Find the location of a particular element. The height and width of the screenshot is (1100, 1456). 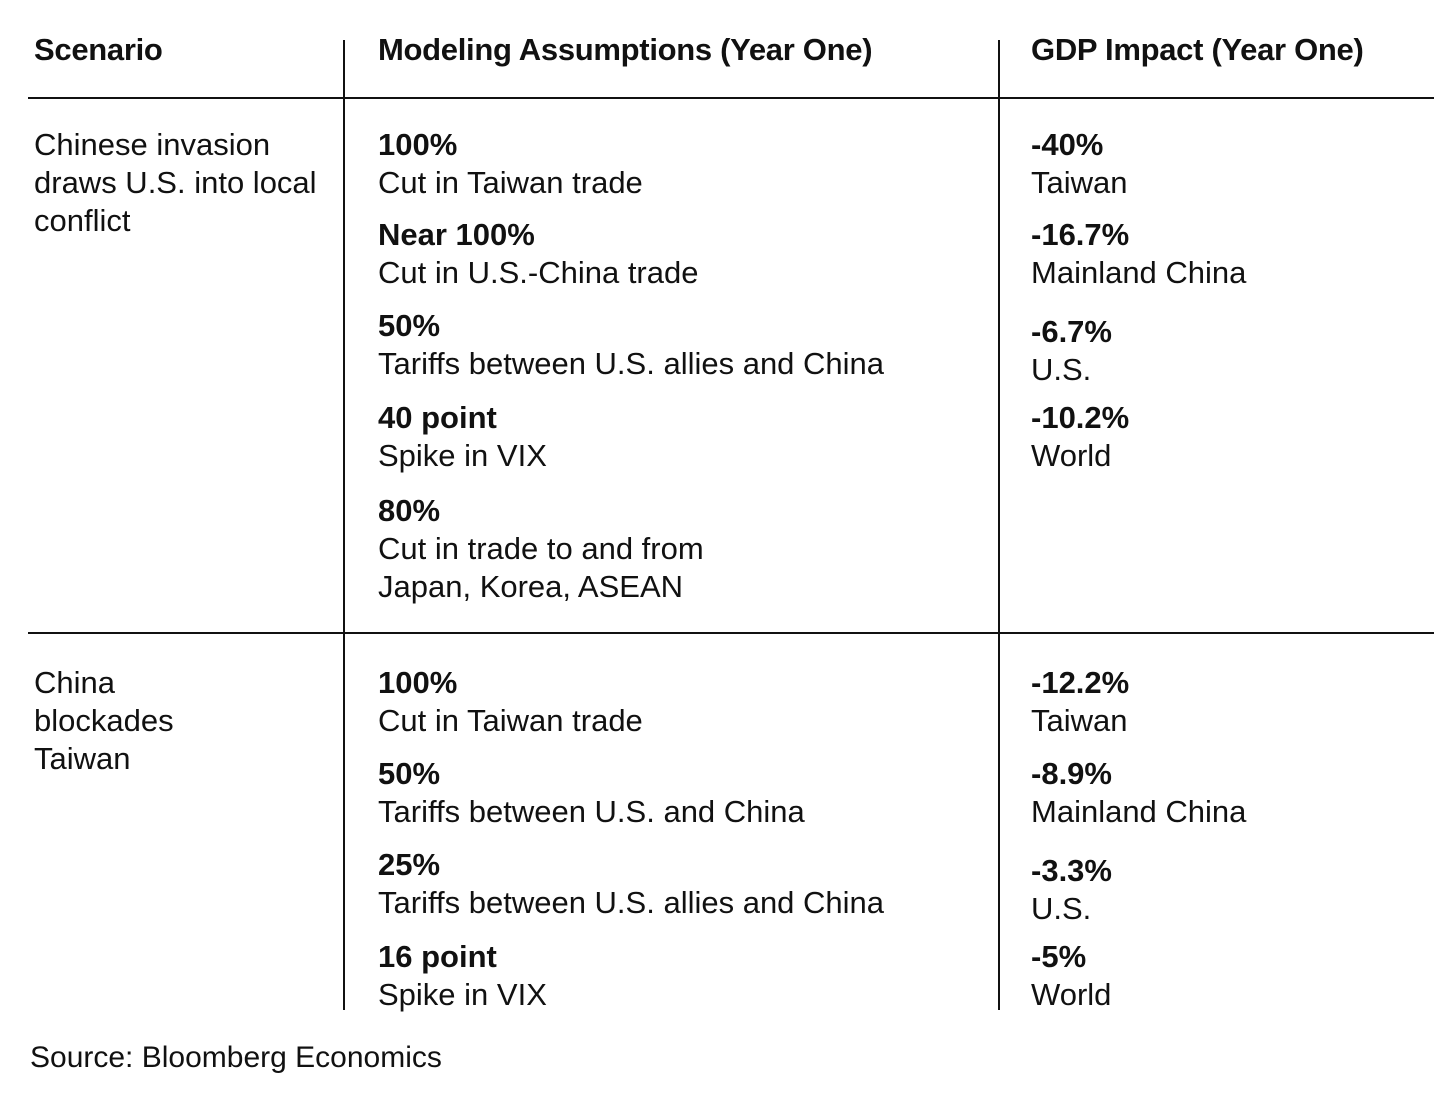

row-rule is located at coordinates (731, 633).